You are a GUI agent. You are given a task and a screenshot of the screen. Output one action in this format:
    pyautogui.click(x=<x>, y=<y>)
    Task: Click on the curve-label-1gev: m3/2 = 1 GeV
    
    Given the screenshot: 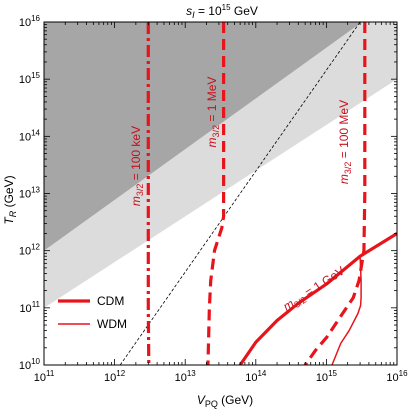 What is the action you would take?
    pyautogui.click(x=315, y=290)
    